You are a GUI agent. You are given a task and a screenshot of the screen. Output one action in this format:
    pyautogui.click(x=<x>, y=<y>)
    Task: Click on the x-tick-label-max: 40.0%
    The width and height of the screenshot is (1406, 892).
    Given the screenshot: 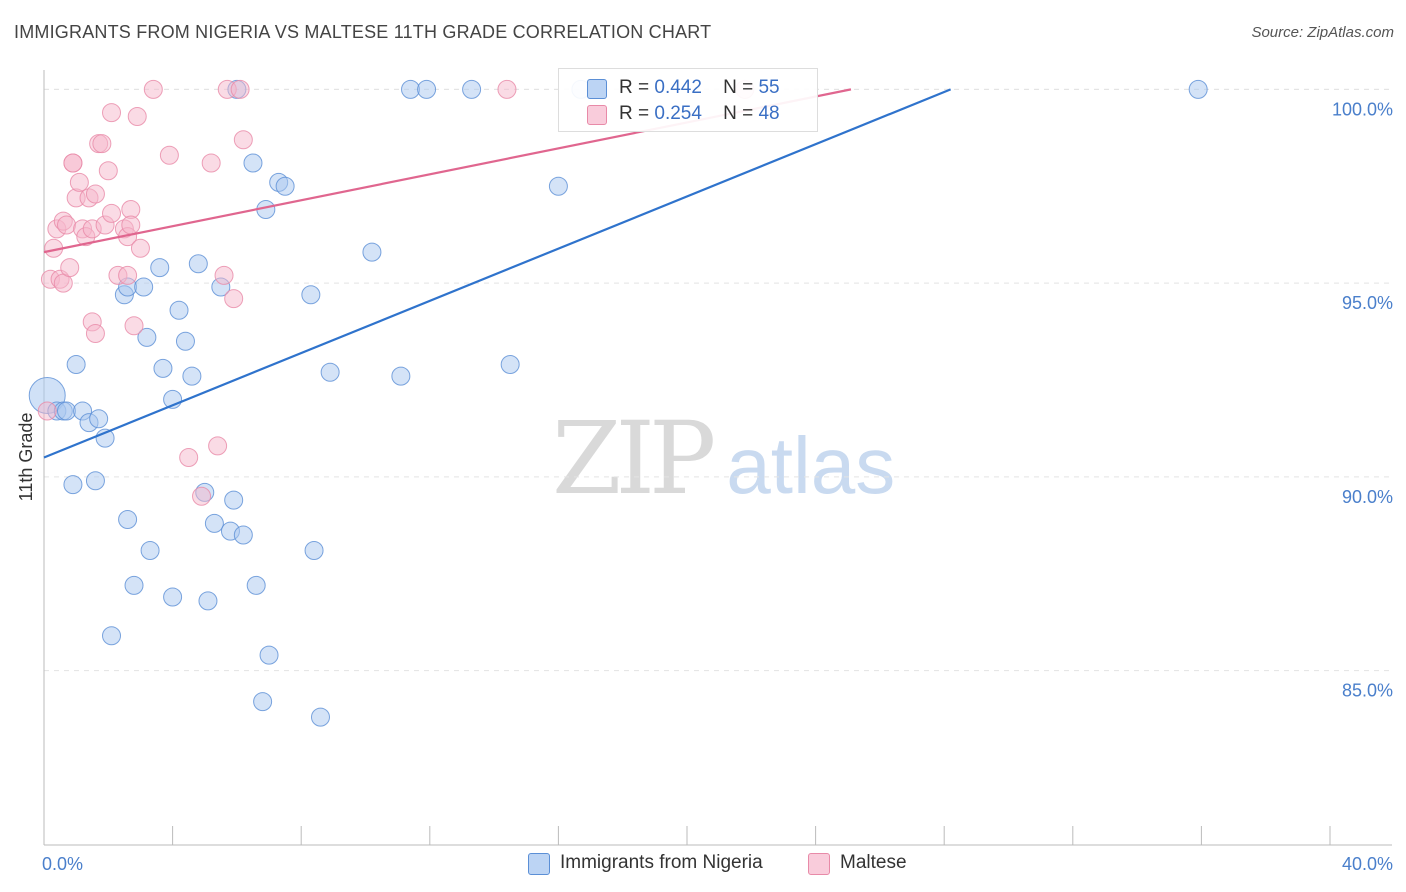 What is the action you would take?
    pyautogui.click(x=1367, y=864)
    